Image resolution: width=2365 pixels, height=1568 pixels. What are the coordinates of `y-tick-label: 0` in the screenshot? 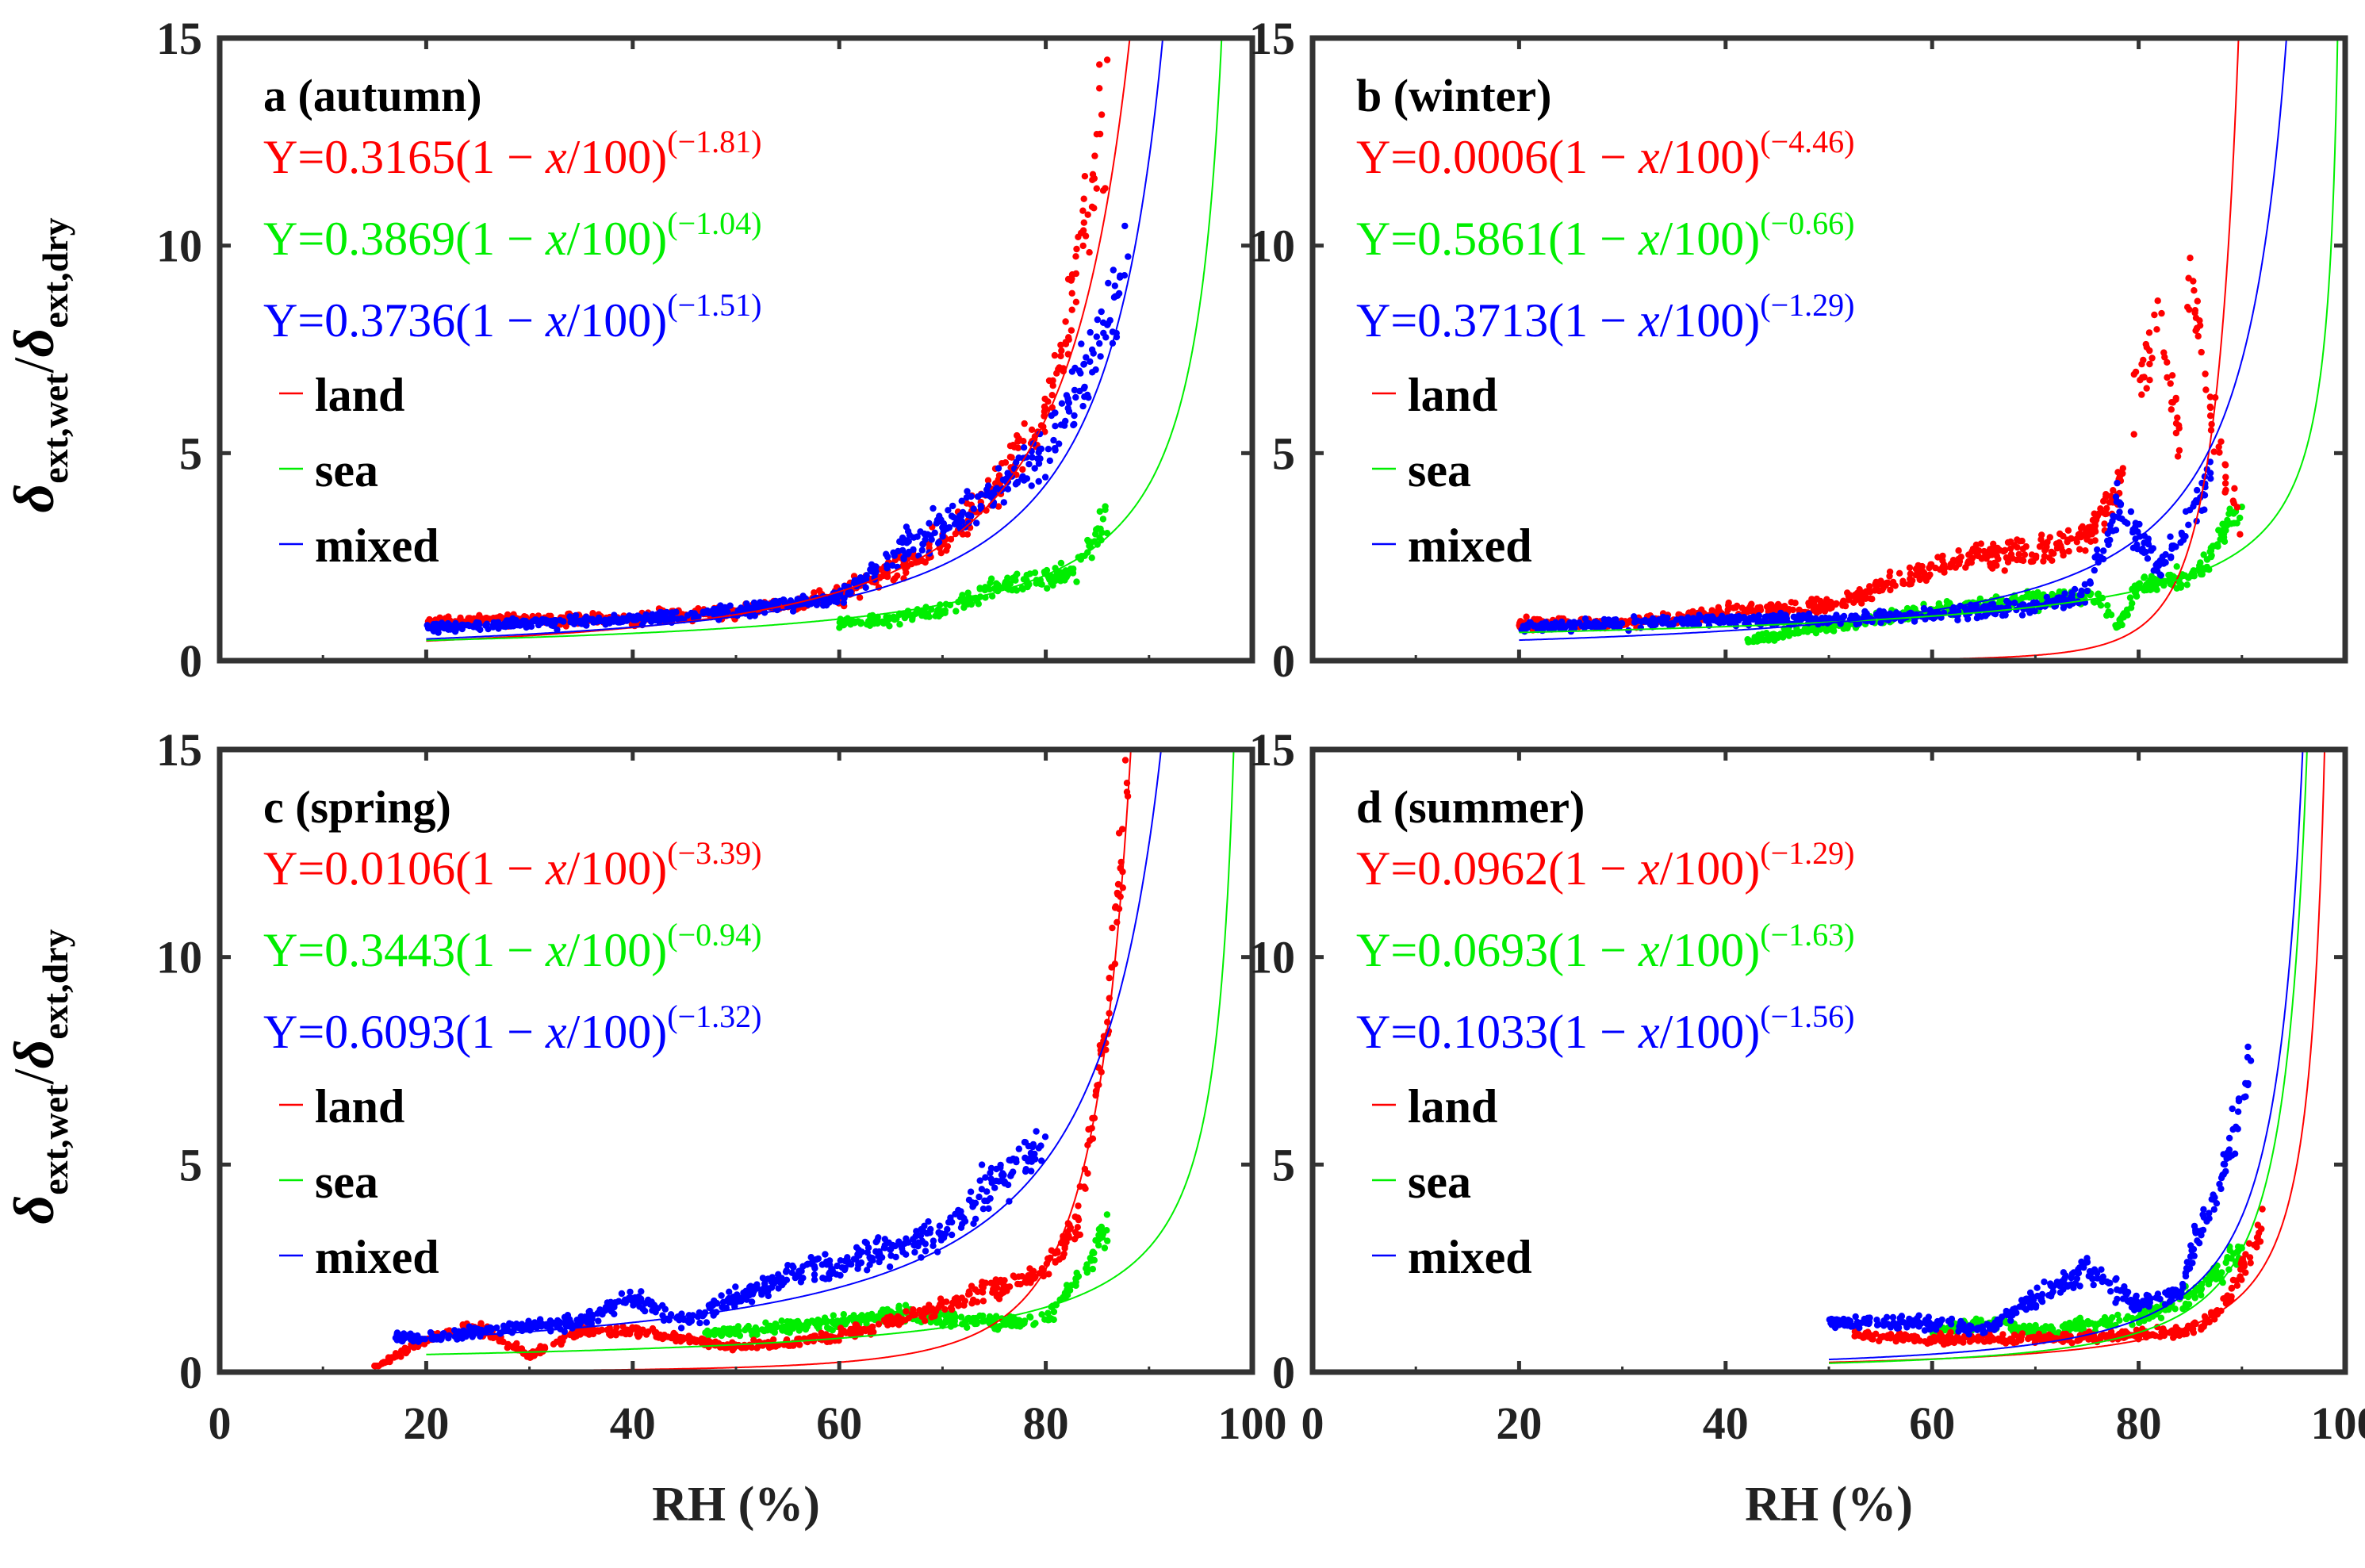 It's located at (1283, 661).